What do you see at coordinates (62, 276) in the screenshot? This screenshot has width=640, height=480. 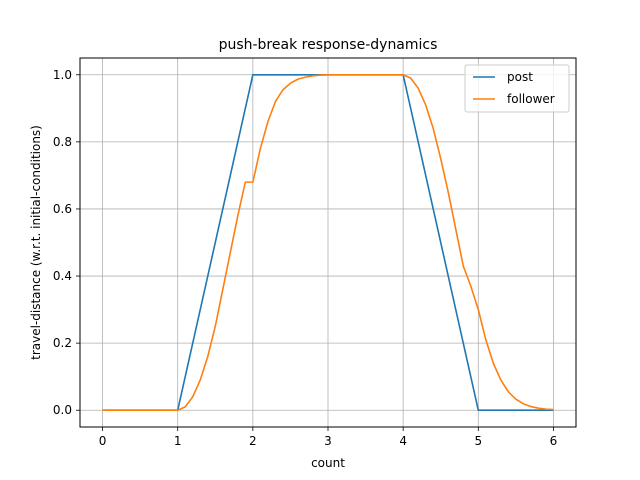 I see `y-tick-label: 0.4` at bounding box center [62, 276].